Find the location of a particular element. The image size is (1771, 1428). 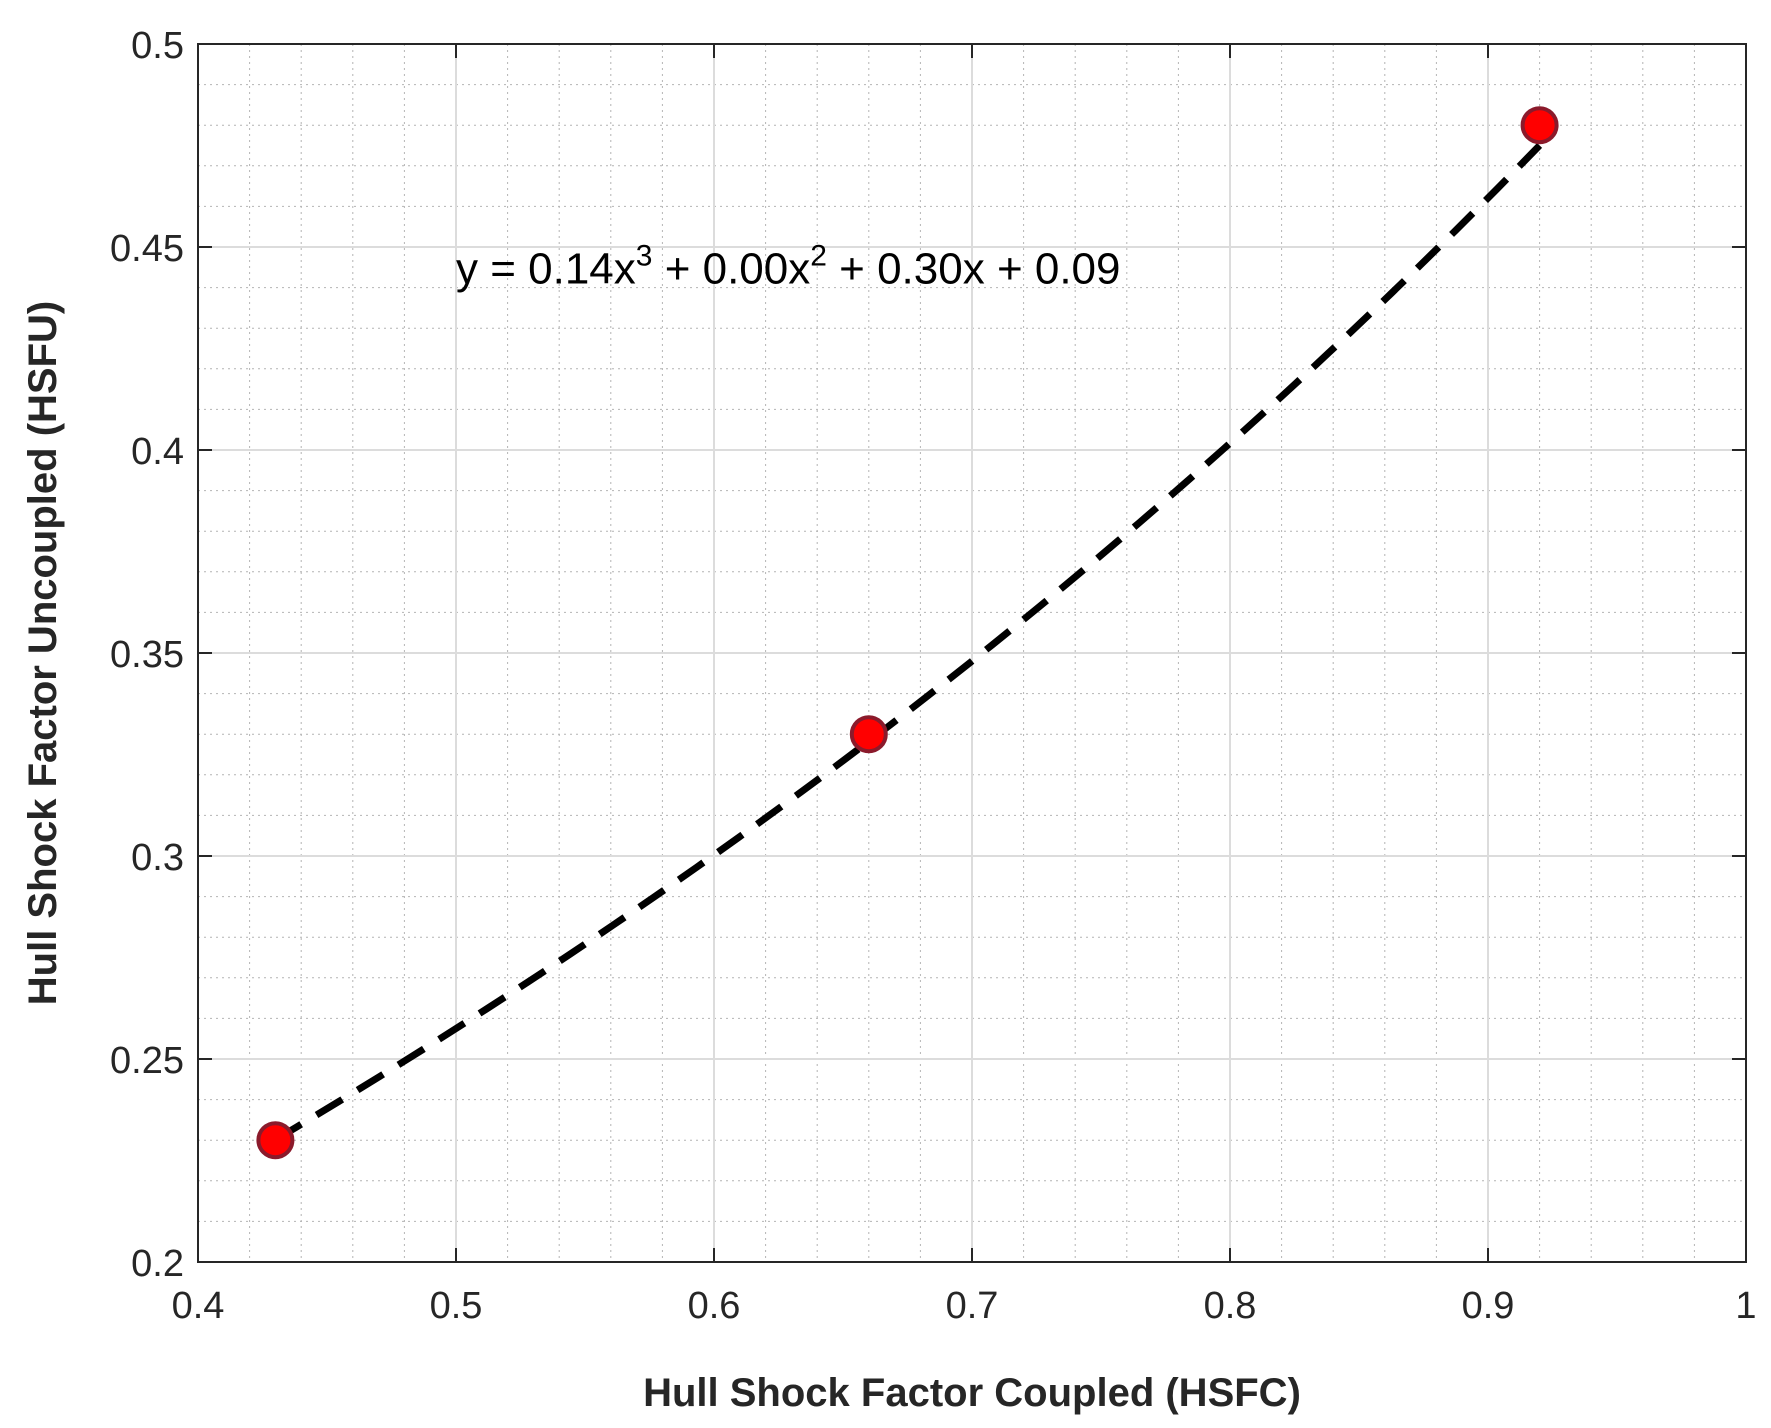

x-axis-title: Hull Shock Factor Coupled (HSFC) is located at coordinates (972, 1393).